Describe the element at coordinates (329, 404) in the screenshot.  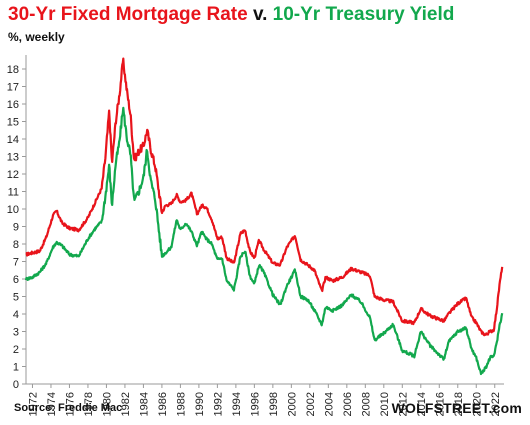
I see `x-tick-label: 2004` at that location.